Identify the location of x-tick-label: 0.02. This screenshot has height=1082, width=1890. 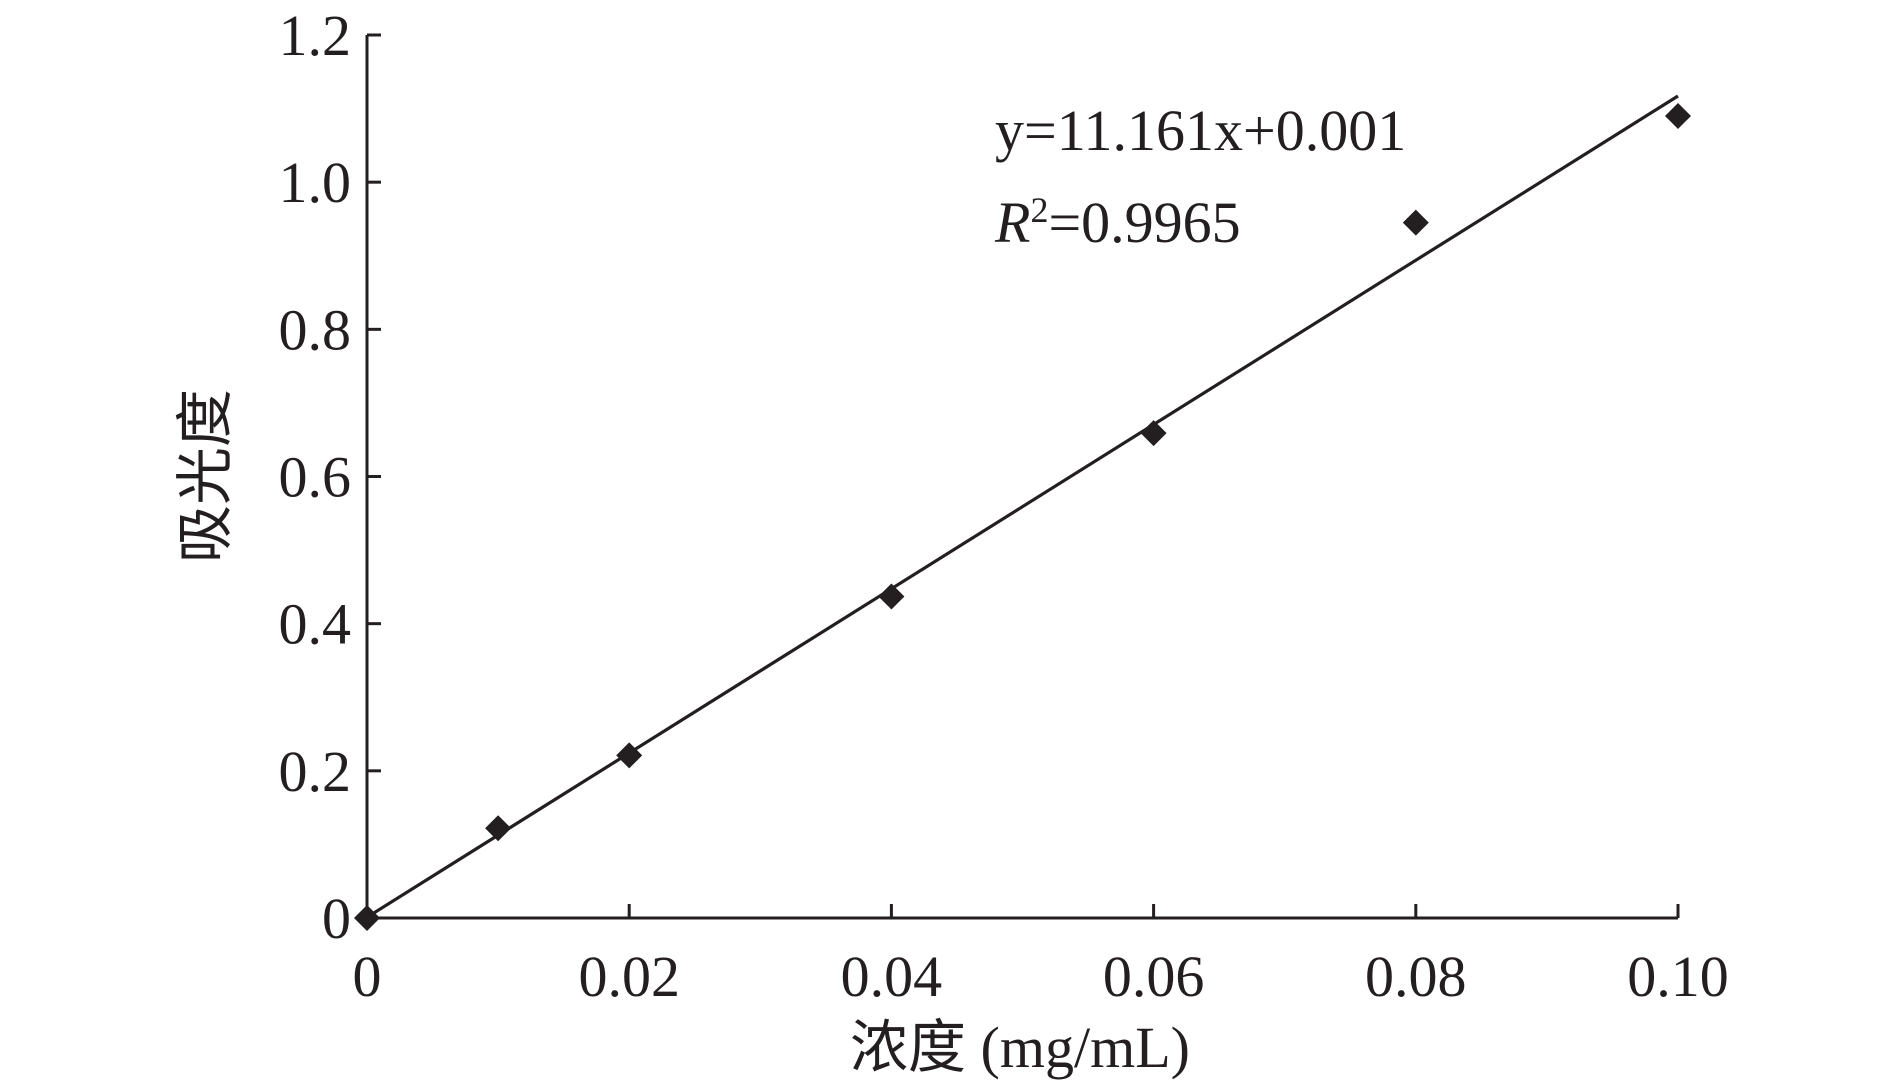
(629, 976).